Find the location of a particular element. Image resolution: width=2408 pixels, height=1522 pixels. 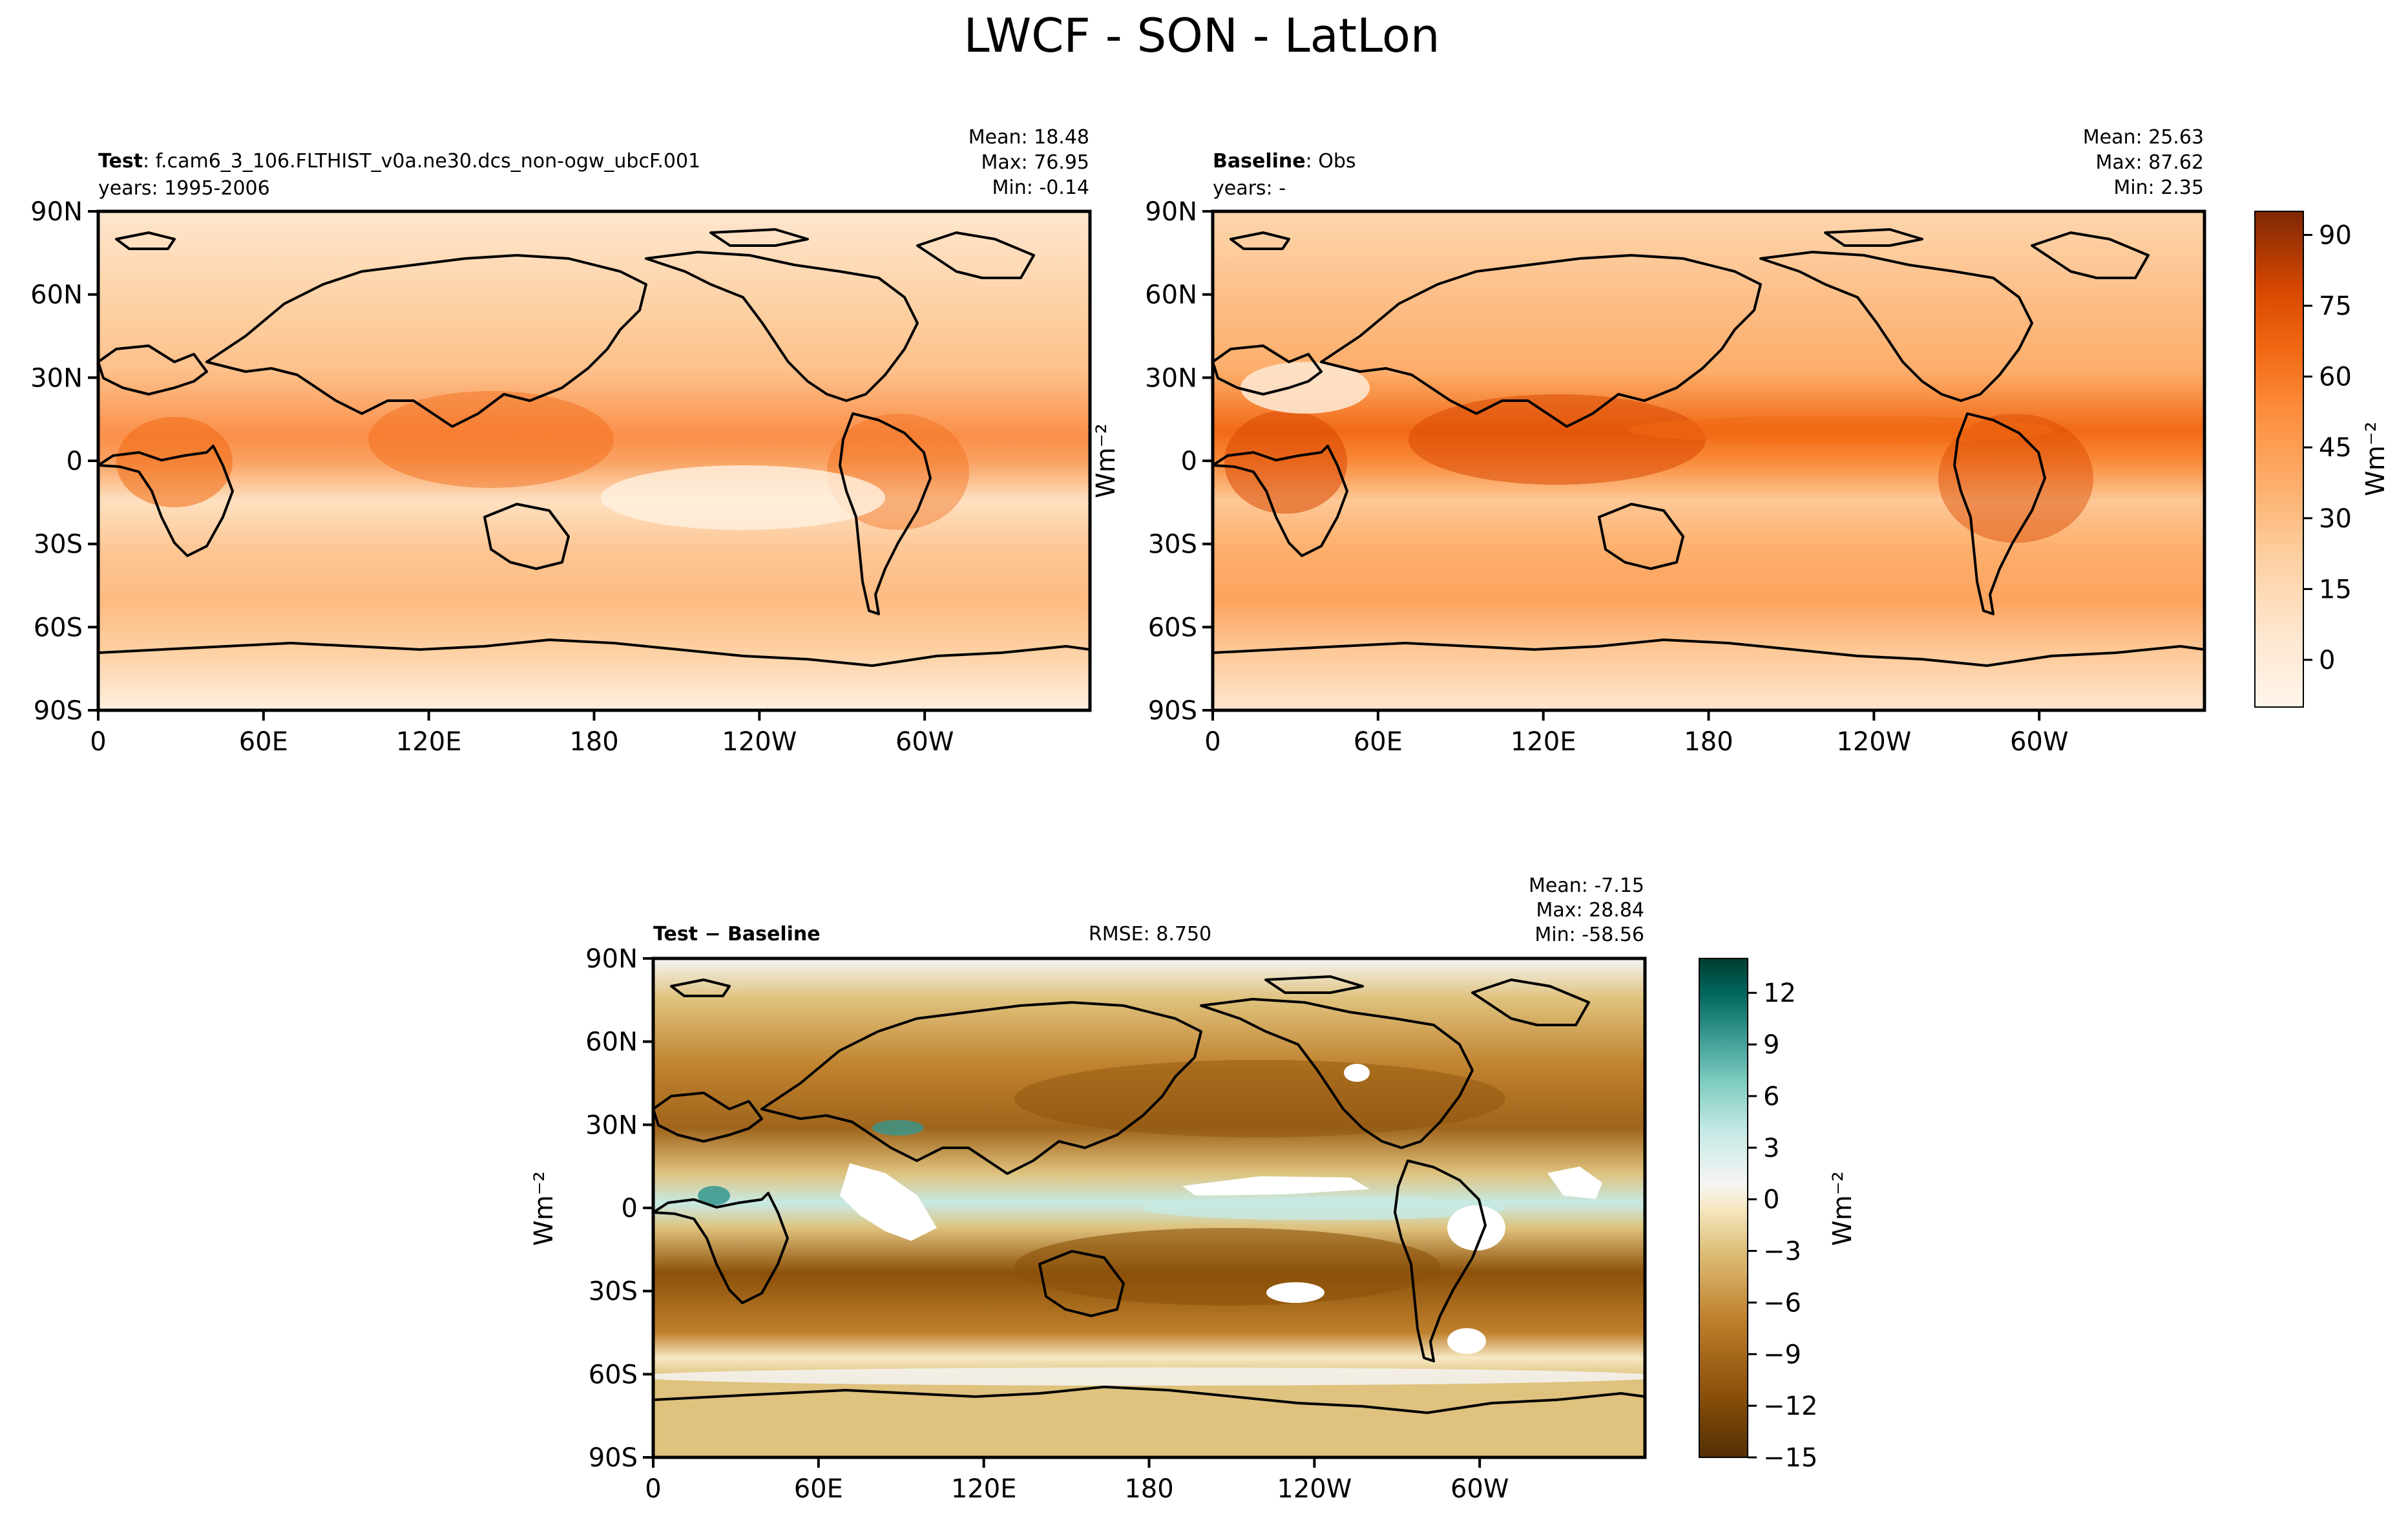

map-field is located at coordinates (1709, 460).